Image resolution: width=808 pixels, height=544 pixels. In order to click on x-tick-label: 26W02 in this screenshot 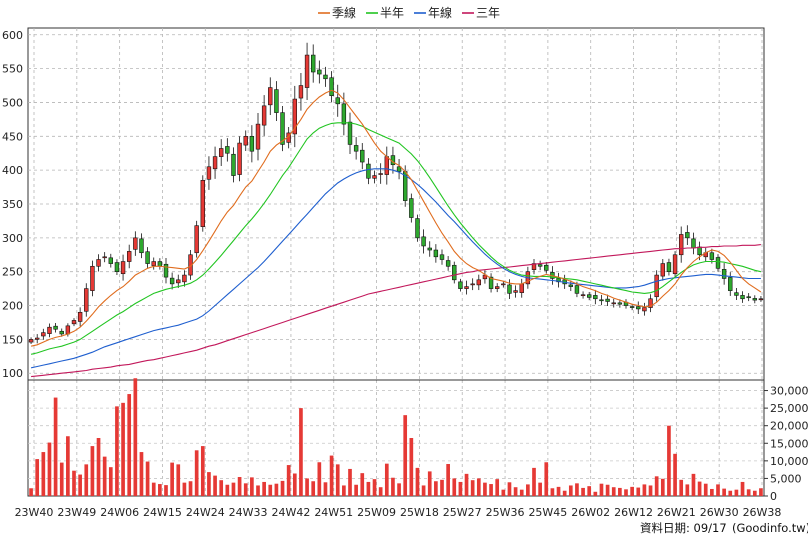, I will do `click(590, 512)`.